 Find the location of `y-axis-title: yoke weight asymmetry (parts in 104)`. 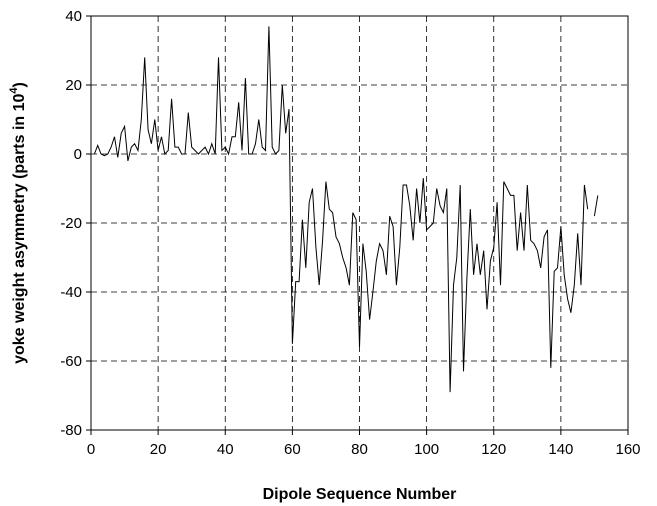

y-axis-title: yoke weight asymmetry (parts in 104) is located at coordinates (18, 223).